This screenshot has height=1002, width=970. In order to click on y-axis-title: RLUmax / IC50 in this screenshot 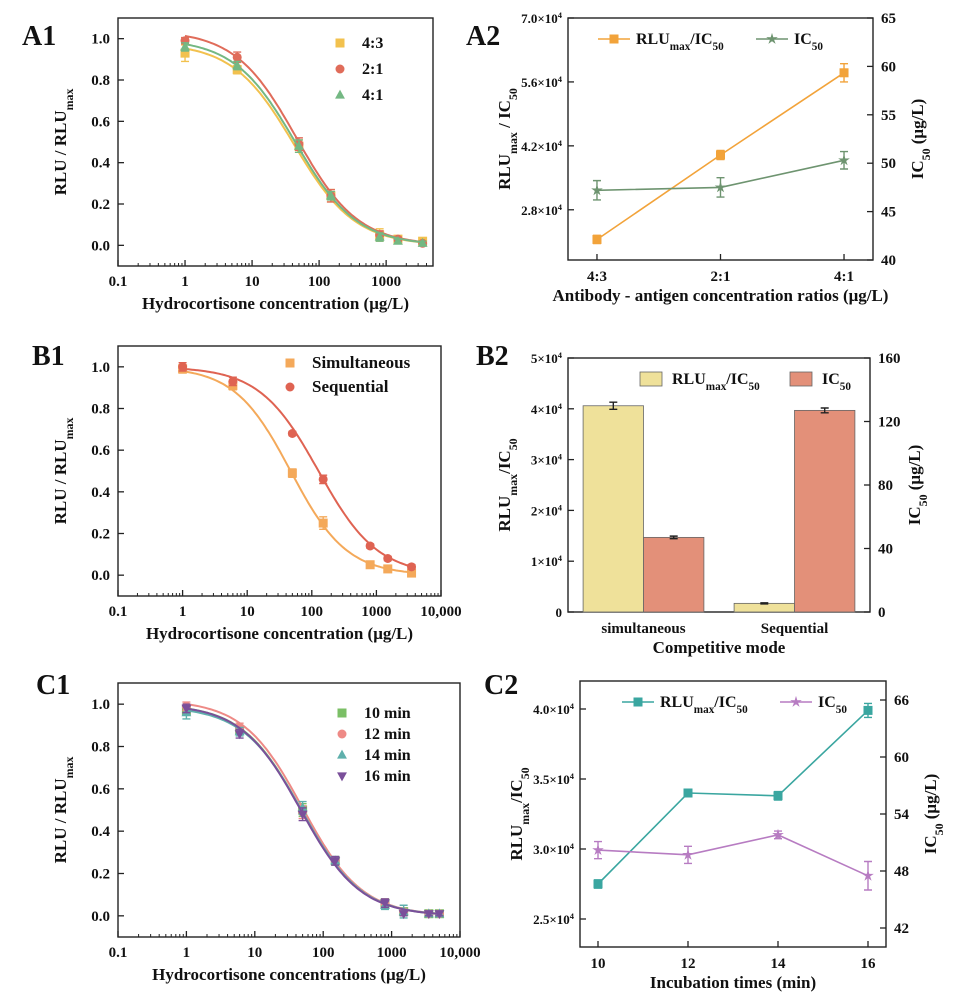, I will do `click(507, 139)`.